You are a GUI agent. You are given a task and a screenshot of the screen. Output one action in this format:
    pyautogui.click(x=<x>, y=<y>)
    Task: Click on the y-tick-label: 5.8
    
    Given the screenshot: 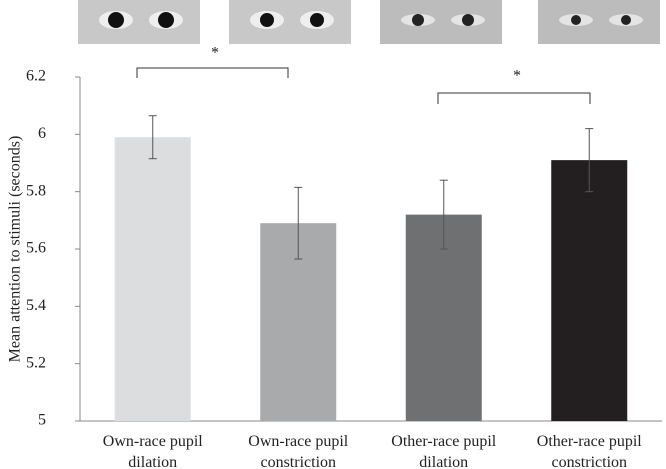 What is the action you would take?
    pyautogui.click(x=36, y=190)
    